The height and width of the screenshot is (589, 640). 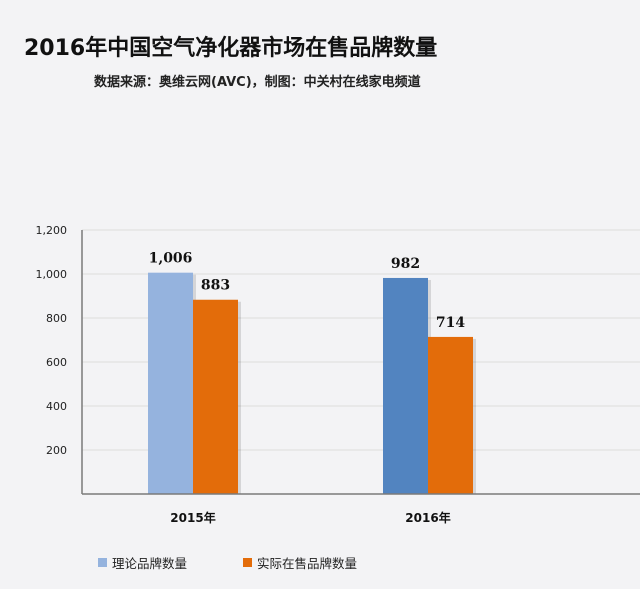 What do you see at coordinates (56, 450) in the screenshot?
I see `y-tick-label: 200` at bounding box center [56, 450].